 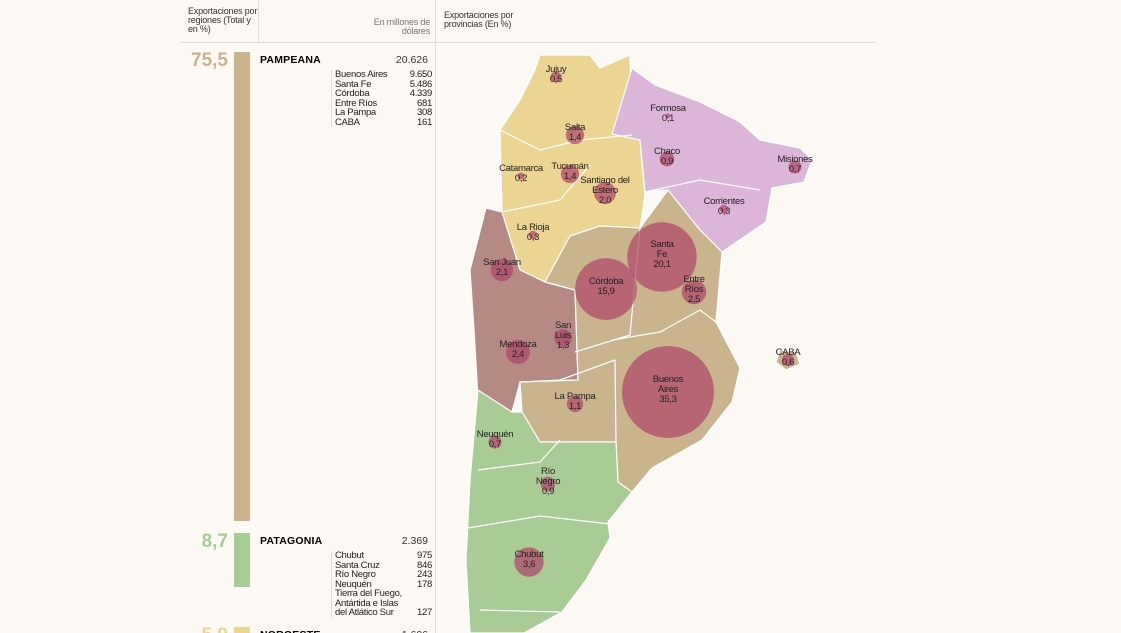 What do you see at coordinates (421, 93) in the screenshot?
I see `province-value: 4.339` at bounding box center [421, 93].